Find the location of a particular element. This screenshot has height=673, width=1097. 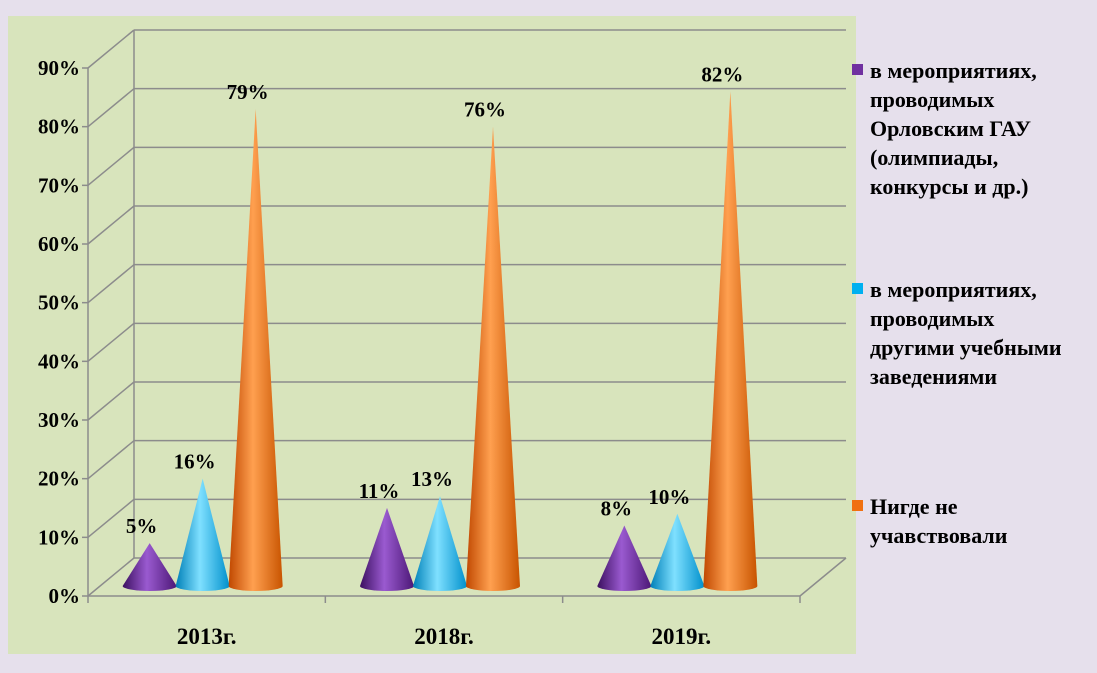

legend-label: Нигде не учавствовали is located at coordinates (939, 521).